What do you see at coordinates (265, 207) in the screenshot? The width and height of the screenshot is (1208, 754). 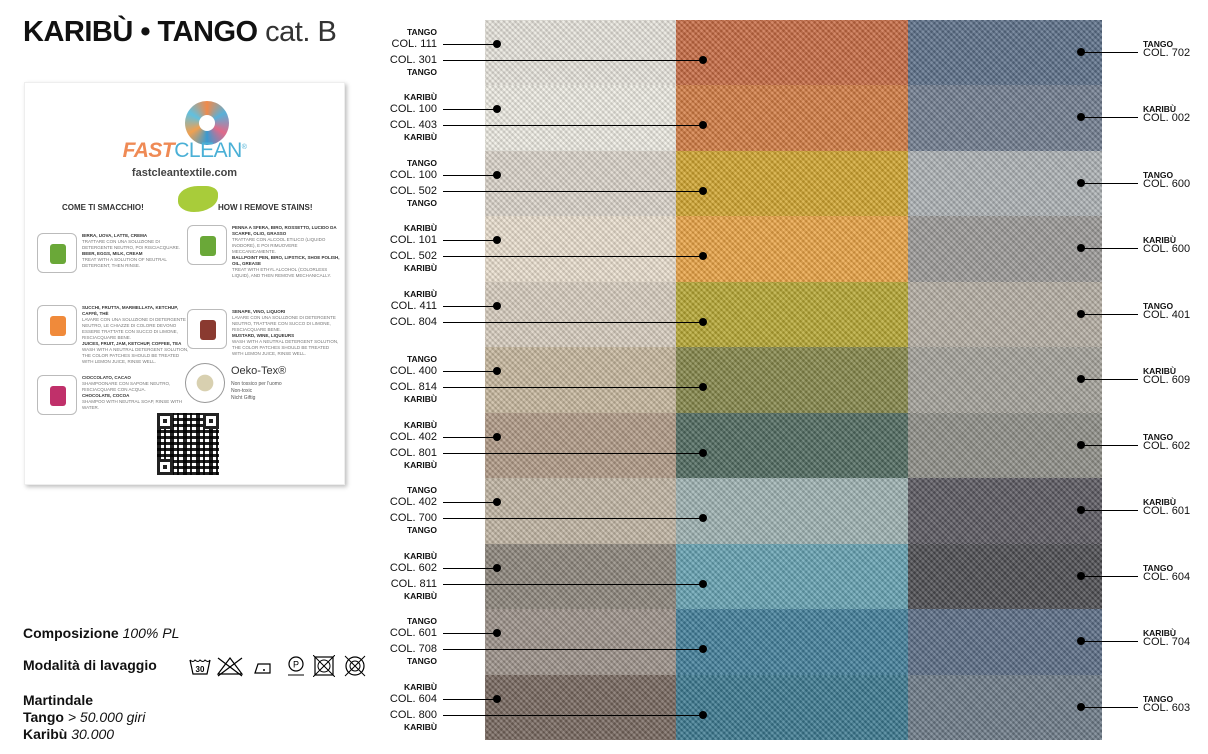 I see `heading-en: HOW I REMOVE STAINS!` at bounding box center [265, 207].